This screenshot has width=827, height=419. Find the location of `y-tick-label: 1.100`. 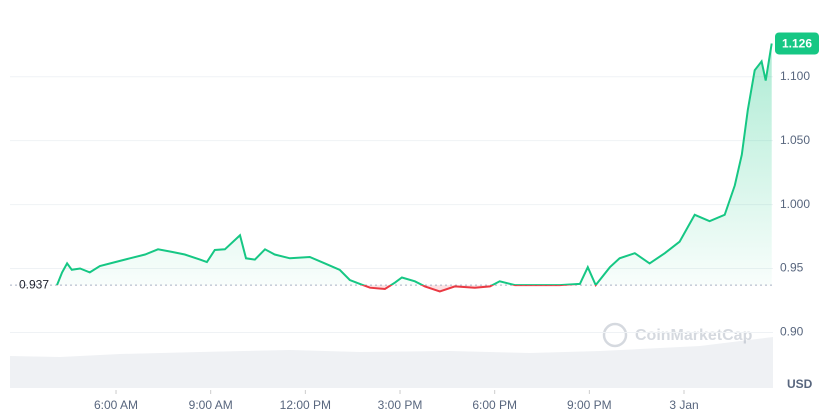

y-tick-label: 1.100 is located at coordinates (795, 76).